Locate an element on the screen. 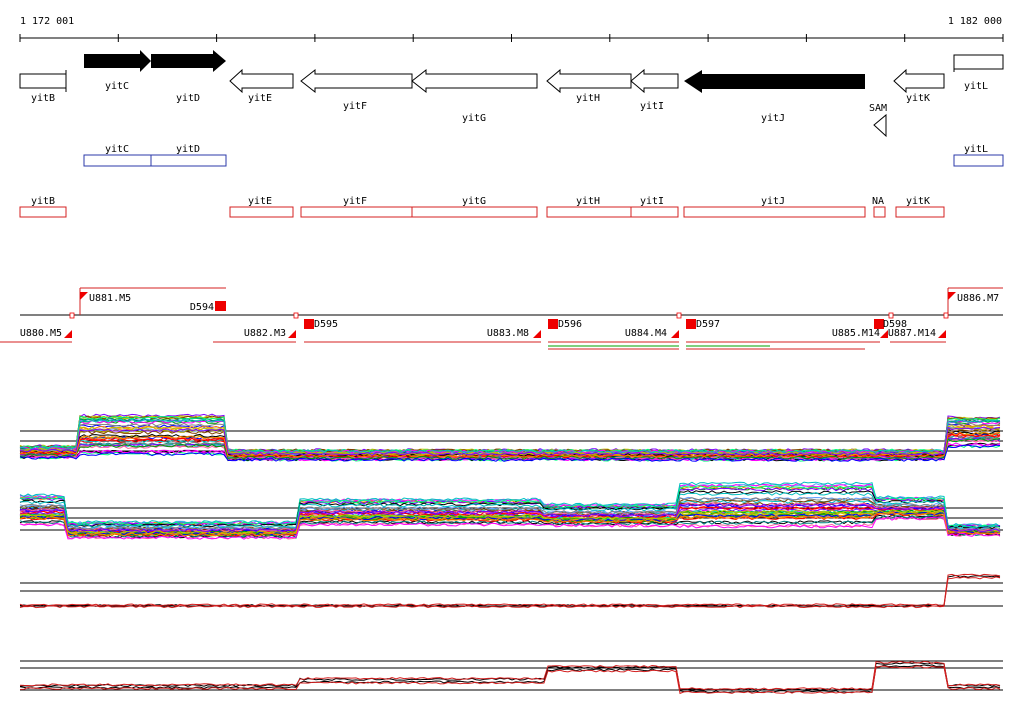  feature-label: yitB is located at coordinates (43, 201).